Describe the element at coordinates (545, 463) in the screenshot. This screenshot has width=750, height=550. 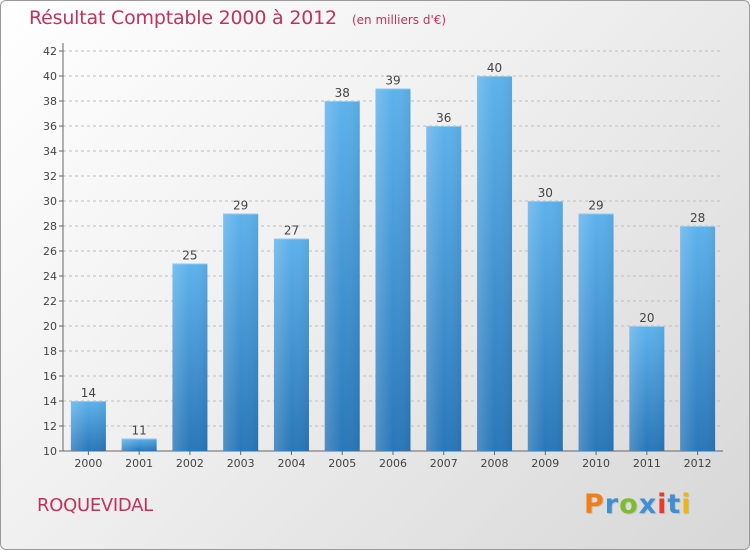
I see `x-tick-label: 2009` at that location.